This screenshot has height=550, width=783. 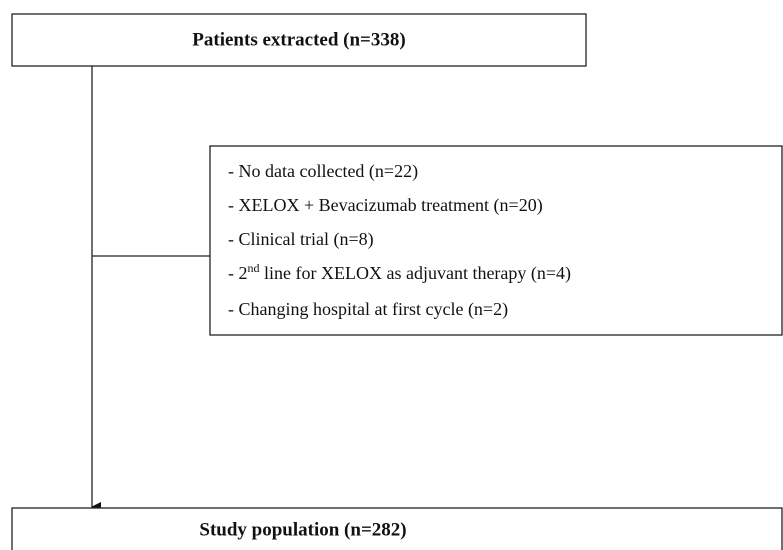 What do you see at coordinates (238, 273) in the screenshot?
I see `item-text: - 2` at bounding box center [238, 273].